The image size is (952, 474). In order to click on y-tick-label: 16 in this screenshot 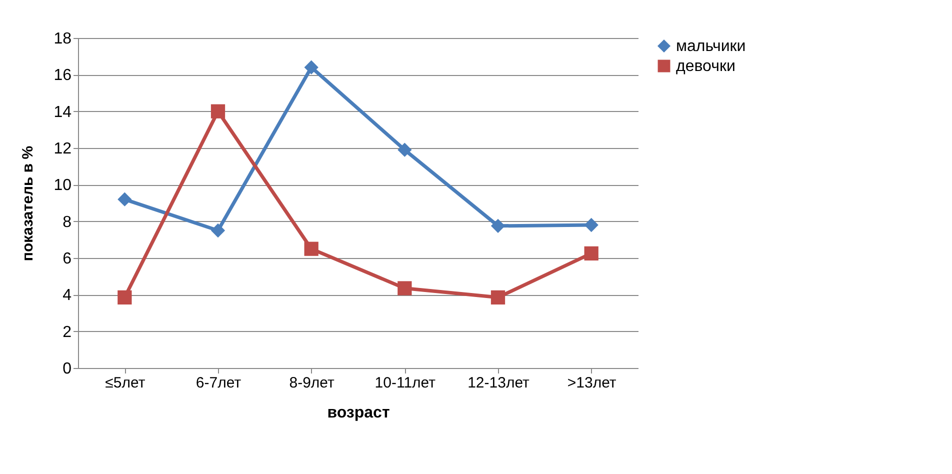, I will do `click(63, 75)`.